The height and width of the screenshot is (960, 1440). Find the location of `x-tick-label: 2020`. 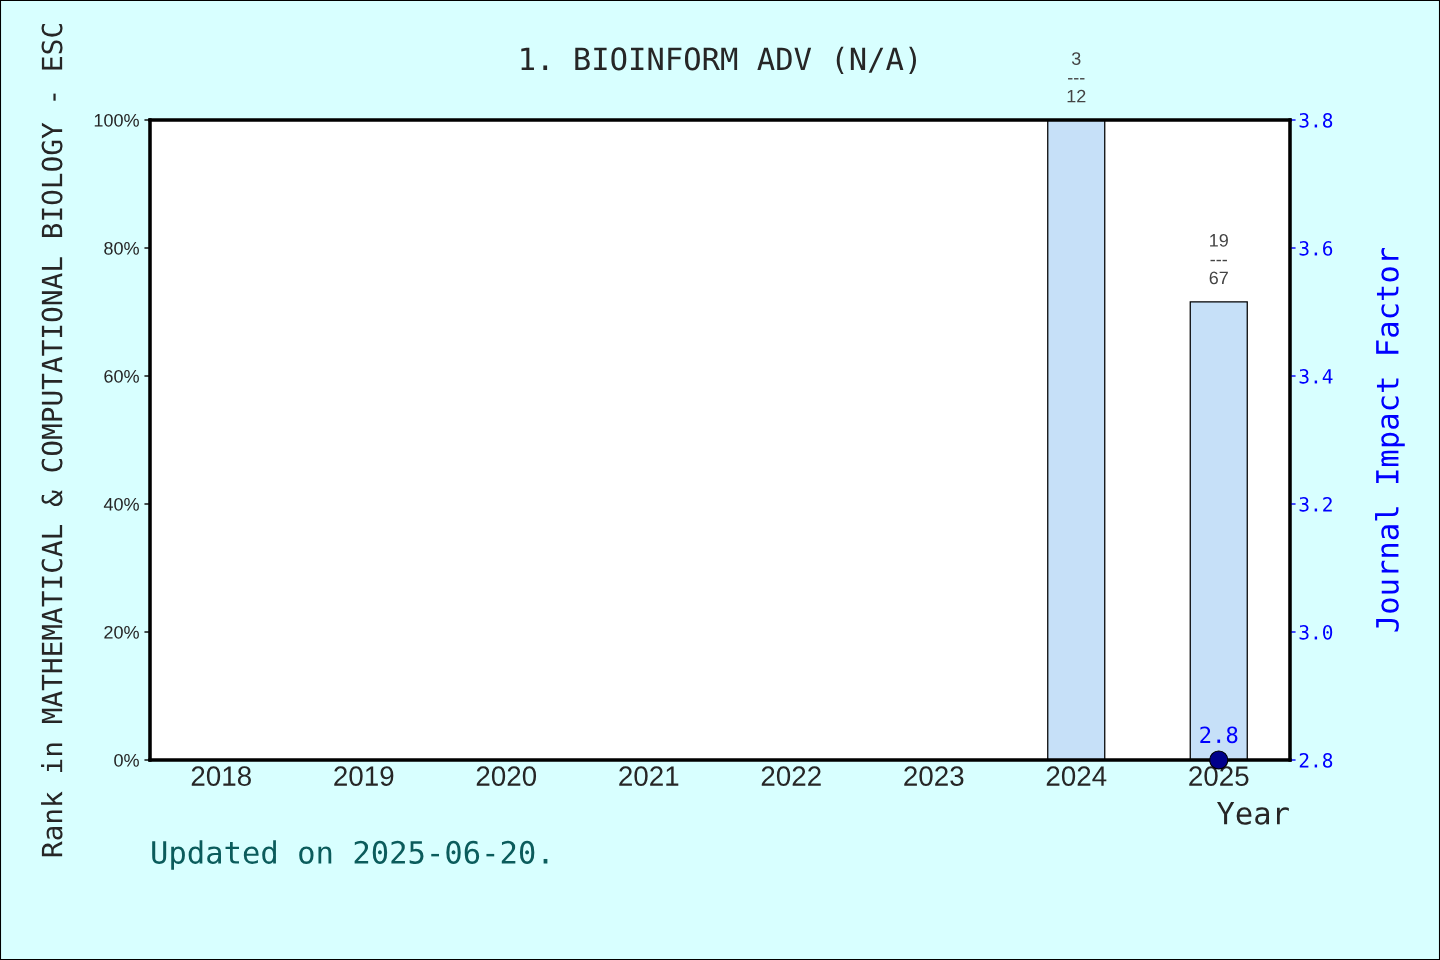

x-tick-label: 2020 is located at coordinates (506, 776).